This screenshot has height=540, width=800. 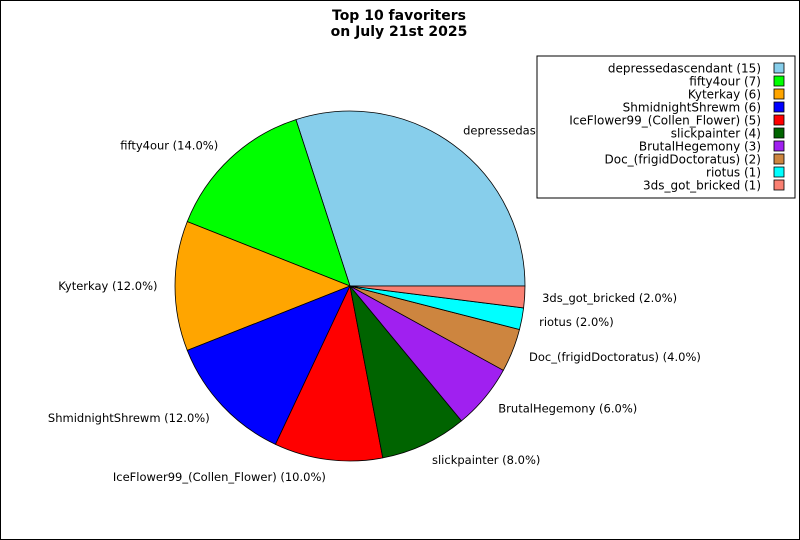 I want to click on slice-label-doc-frigiddoctoratus: Doc_(frigidDoctoratus) (4.0%), so click(x=615, y=357).